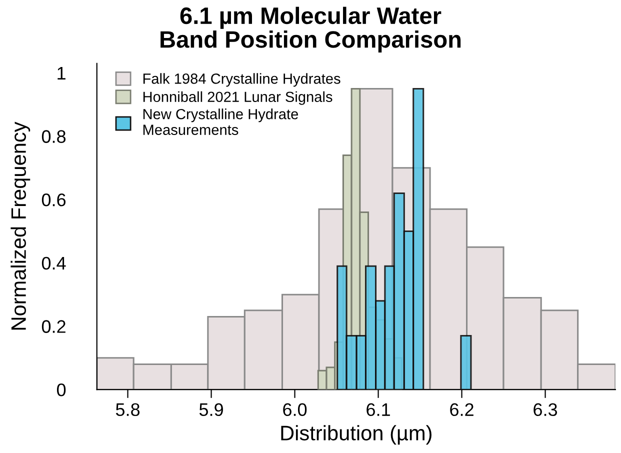 The height and width of the screenshot is (453, 621). Describe the element at coordinates (54, 326) in the screenshot. I see `y-tick-label: 0.2` at that location.